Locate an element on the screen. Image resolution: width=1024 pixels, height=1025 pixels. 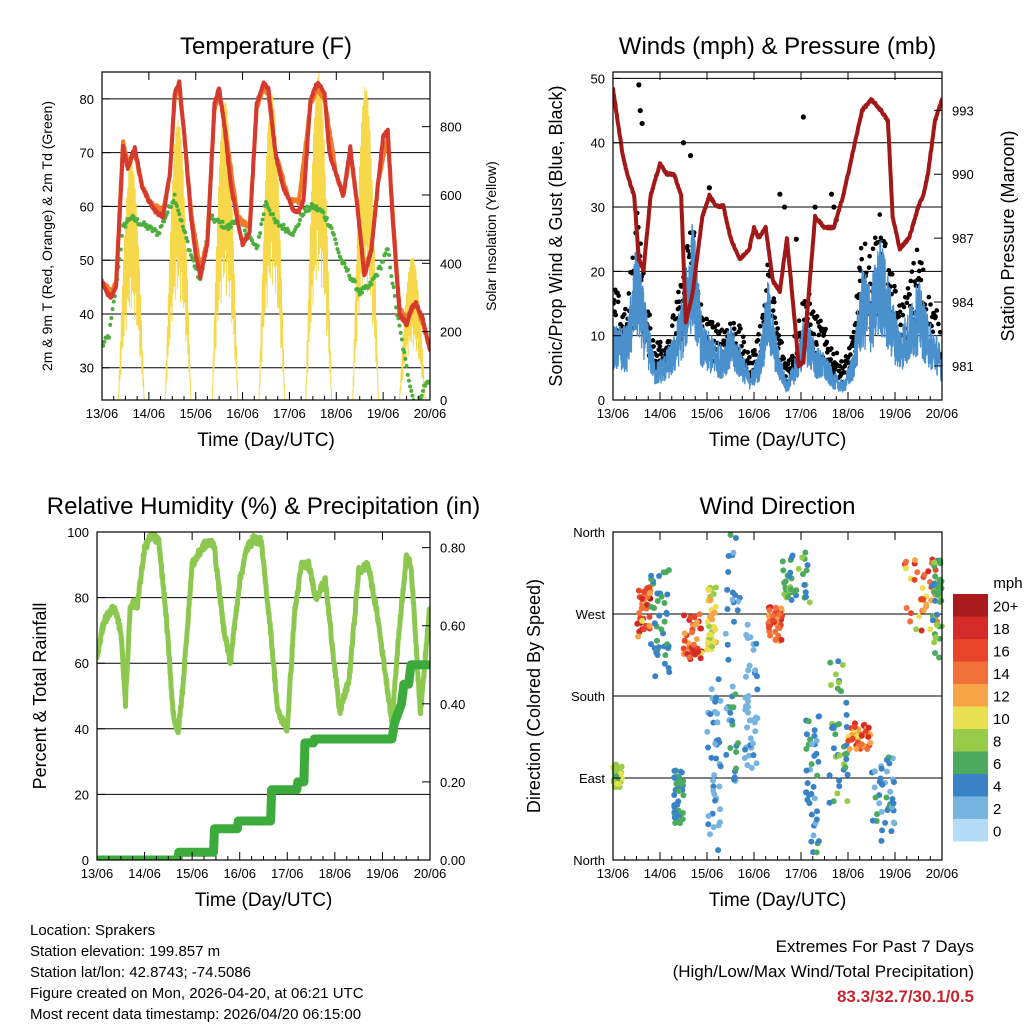
x-axis-label: Time (Day/UTC) is located at coordinates (266, 440).